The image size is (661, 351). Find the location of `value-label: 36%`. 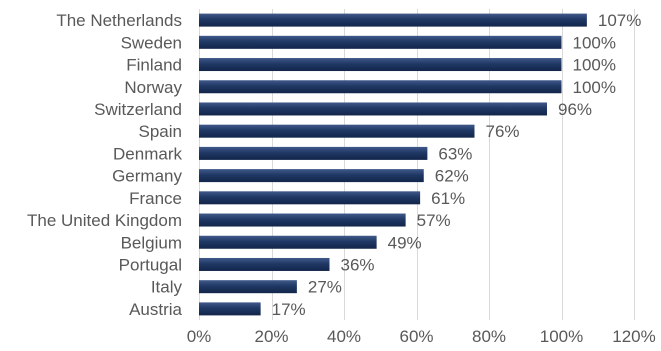

value-label: 36% is located at coordinates (358, 264).